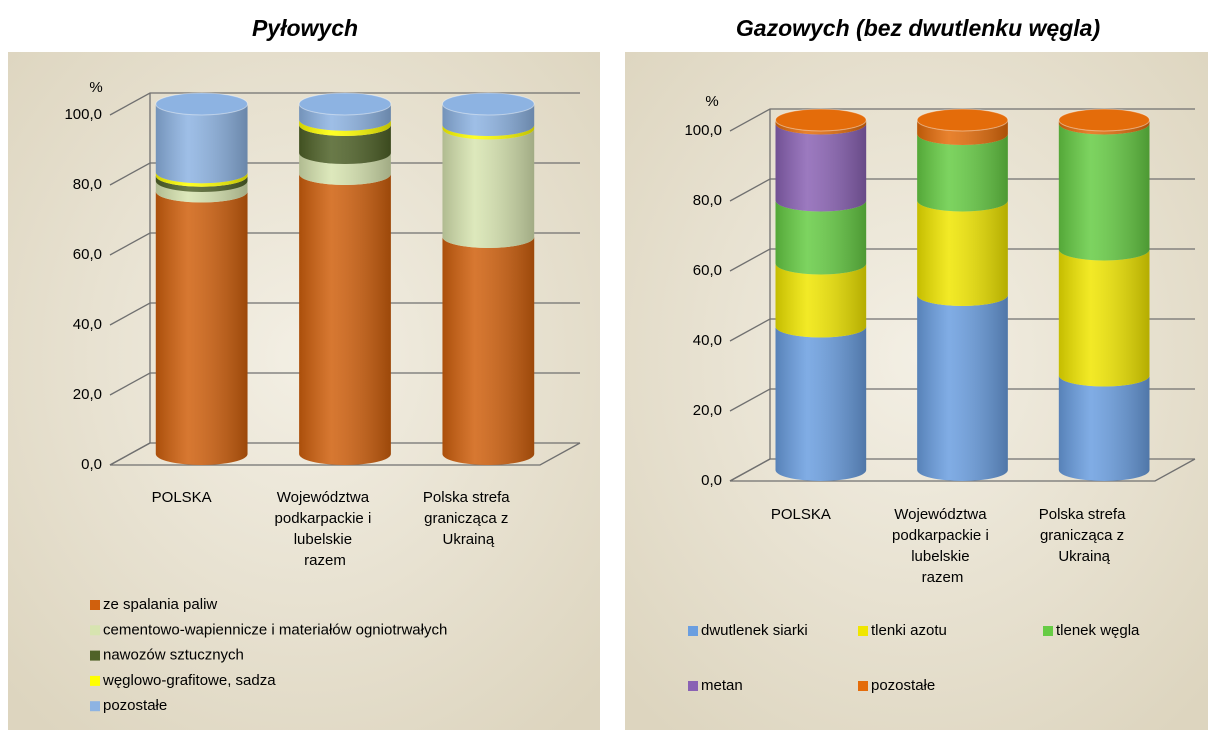 Image resolution: width=1212 pixels, height=733 pixels. I want to click on legend-label: nawozów sztucznych, so click(173, 655).